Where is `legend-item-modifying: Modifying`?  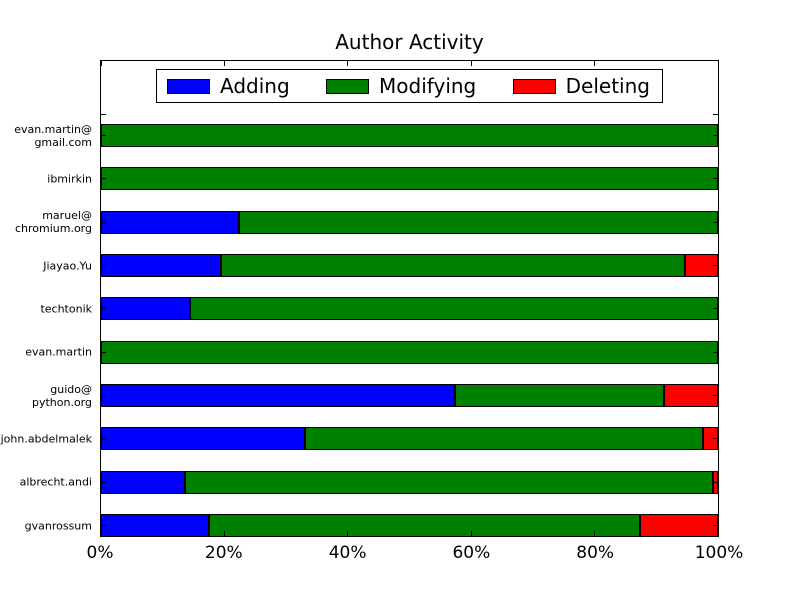
legend-item-modifying: Modifying is located at coordinates (401, 86).